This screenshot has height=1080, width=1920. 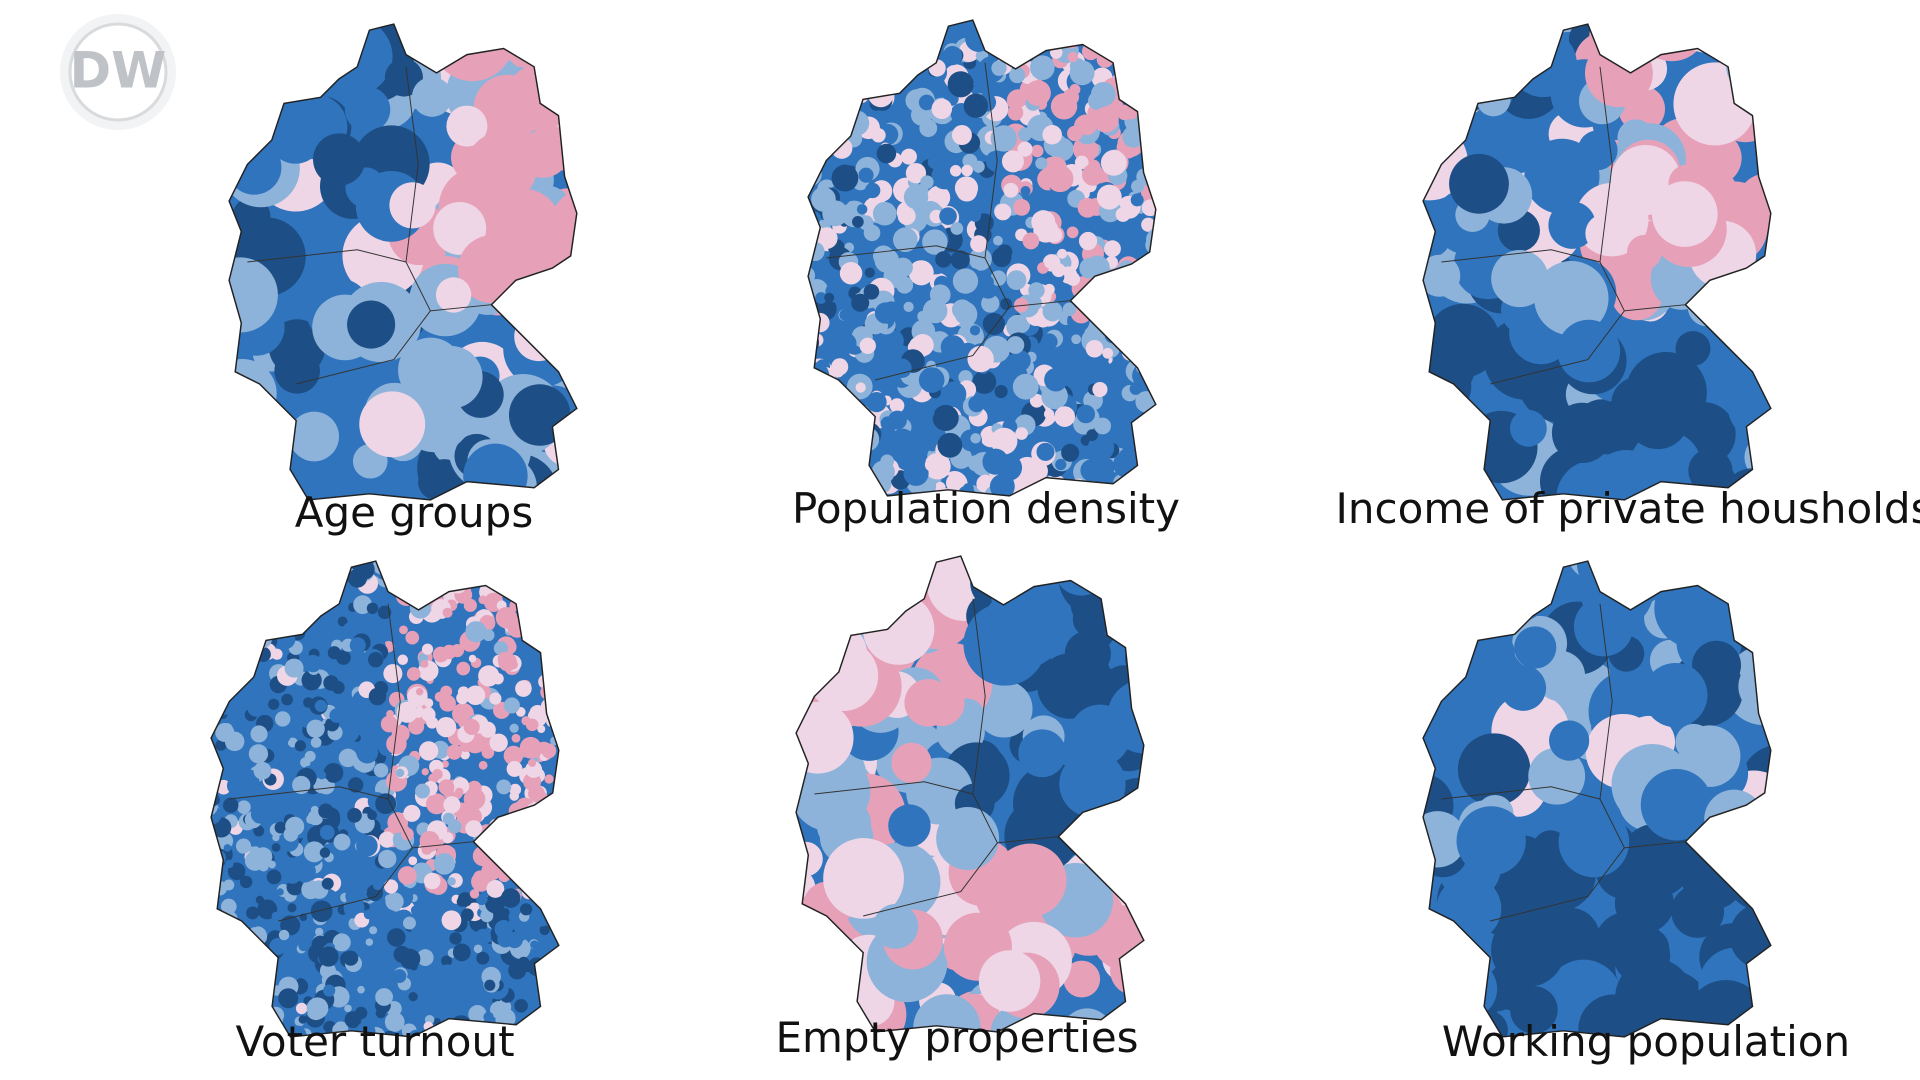 I want to click on map, so click(x=970, y=794).